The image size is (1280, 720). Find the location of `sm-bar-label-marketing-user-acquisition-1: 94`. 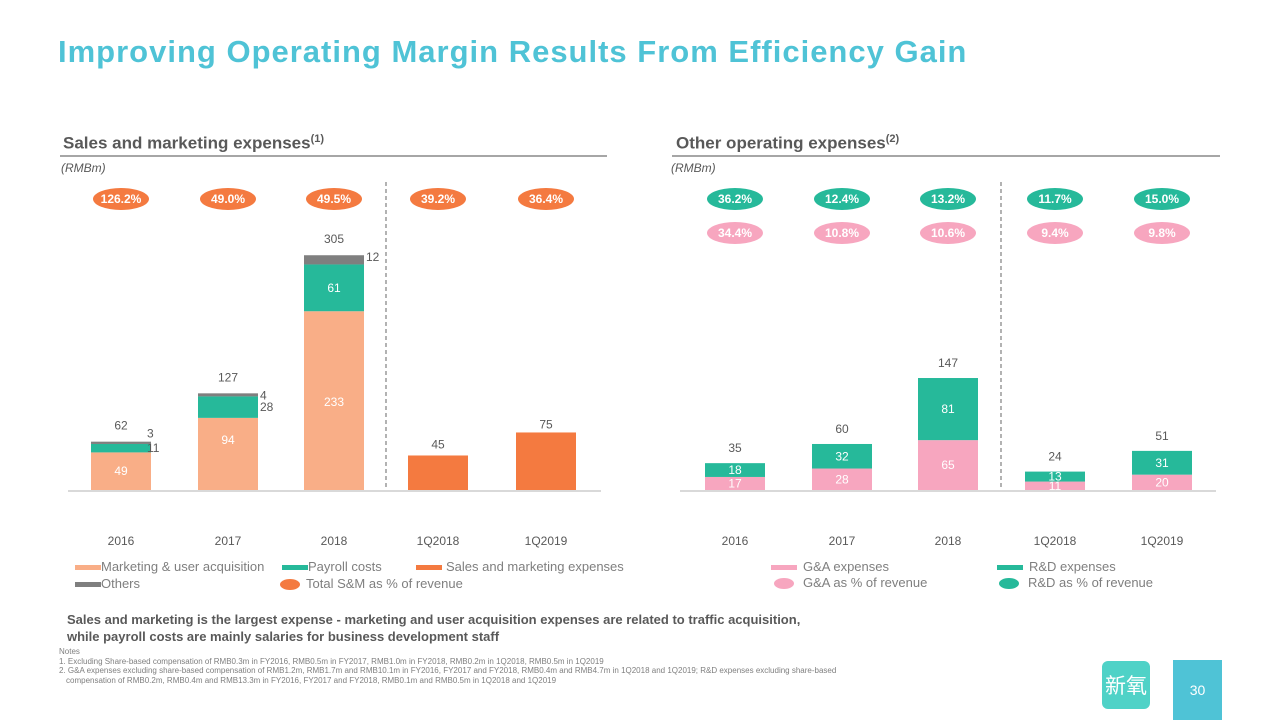

sm-bar-label-marketing-user-acquisition-1: 94 is located at coordinates (228, 440).